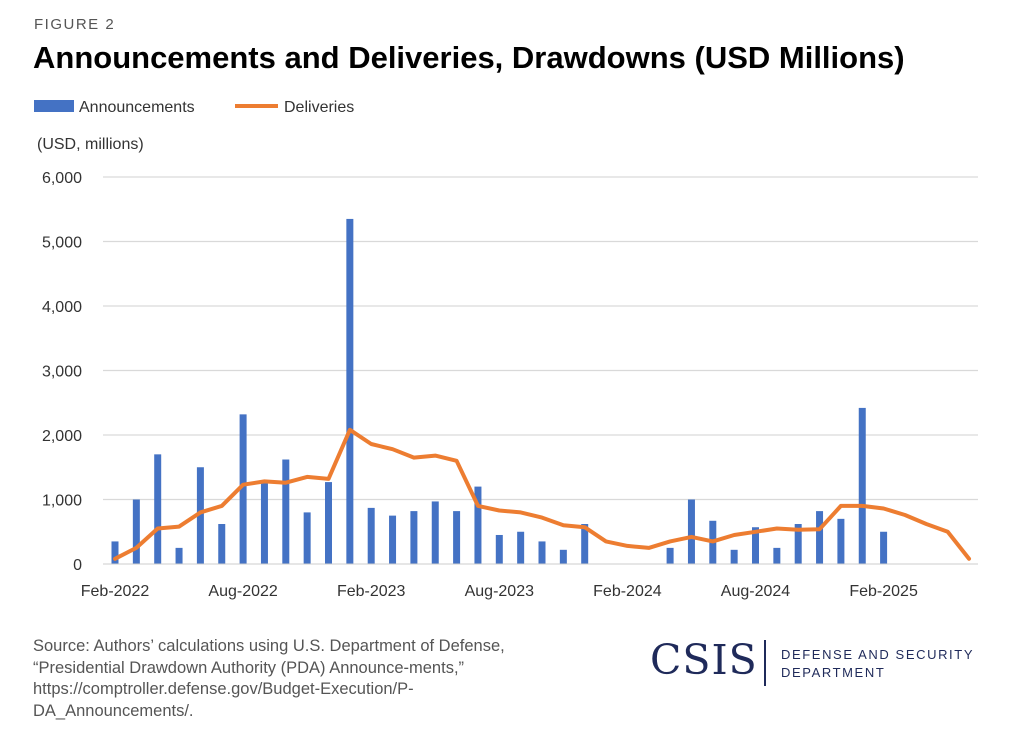  What do you see at coordinates (765, 663) in the screenshot?
I see `logo-divider` at bounding box center [765, 663].